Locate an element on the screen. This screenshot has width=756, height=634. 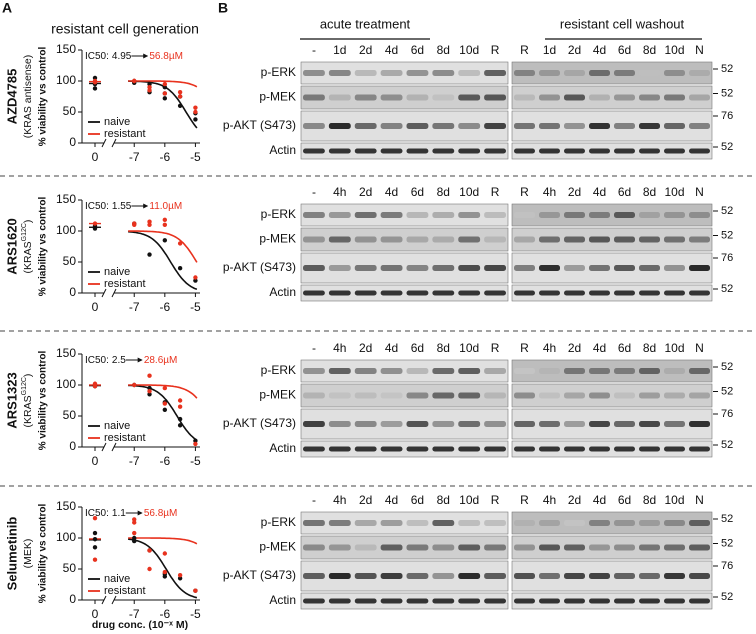
lane-label: 4h is located at coordinates (549, 348).